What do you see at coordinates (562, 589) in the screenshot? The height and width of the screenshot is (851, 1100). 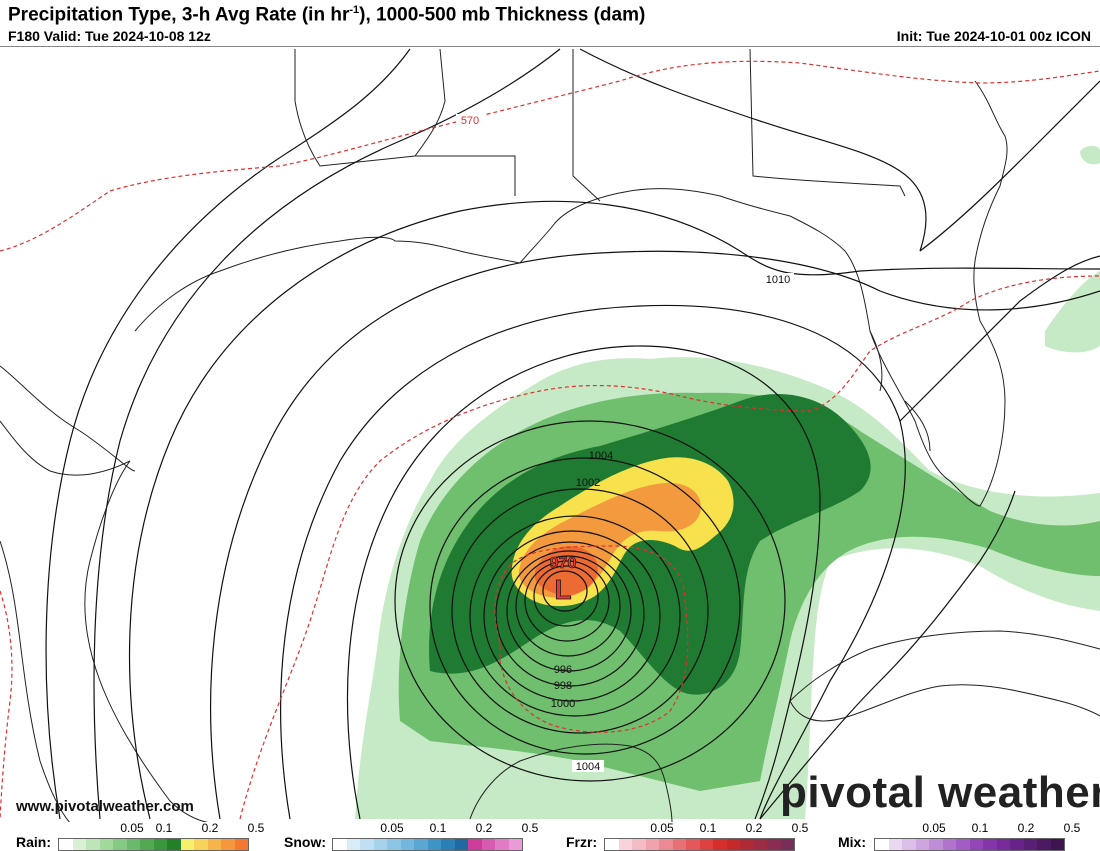 I see `low-pressure-letter: L` at bounding box center [562, 589].